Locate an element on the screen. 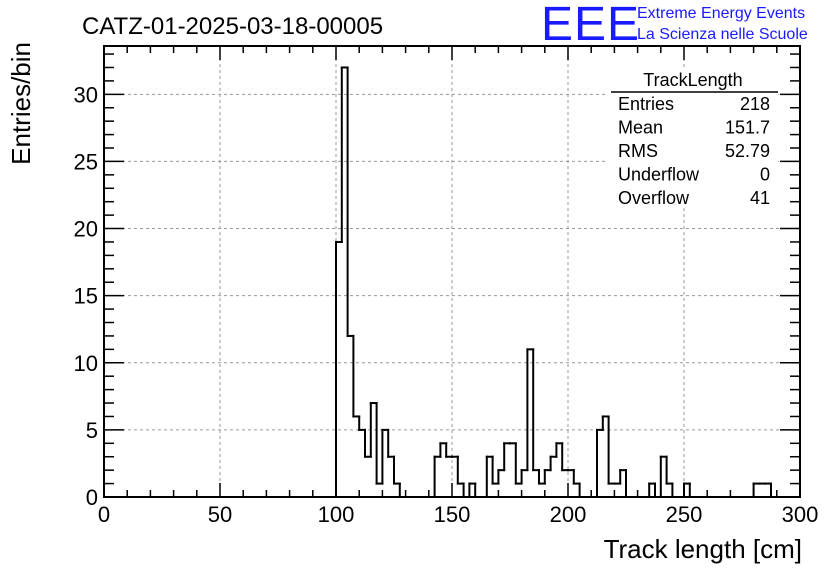 Image resolution: width=836 pixels, height=577 pixels. x-tick-label: 50 is located at coordinates (220, 514).